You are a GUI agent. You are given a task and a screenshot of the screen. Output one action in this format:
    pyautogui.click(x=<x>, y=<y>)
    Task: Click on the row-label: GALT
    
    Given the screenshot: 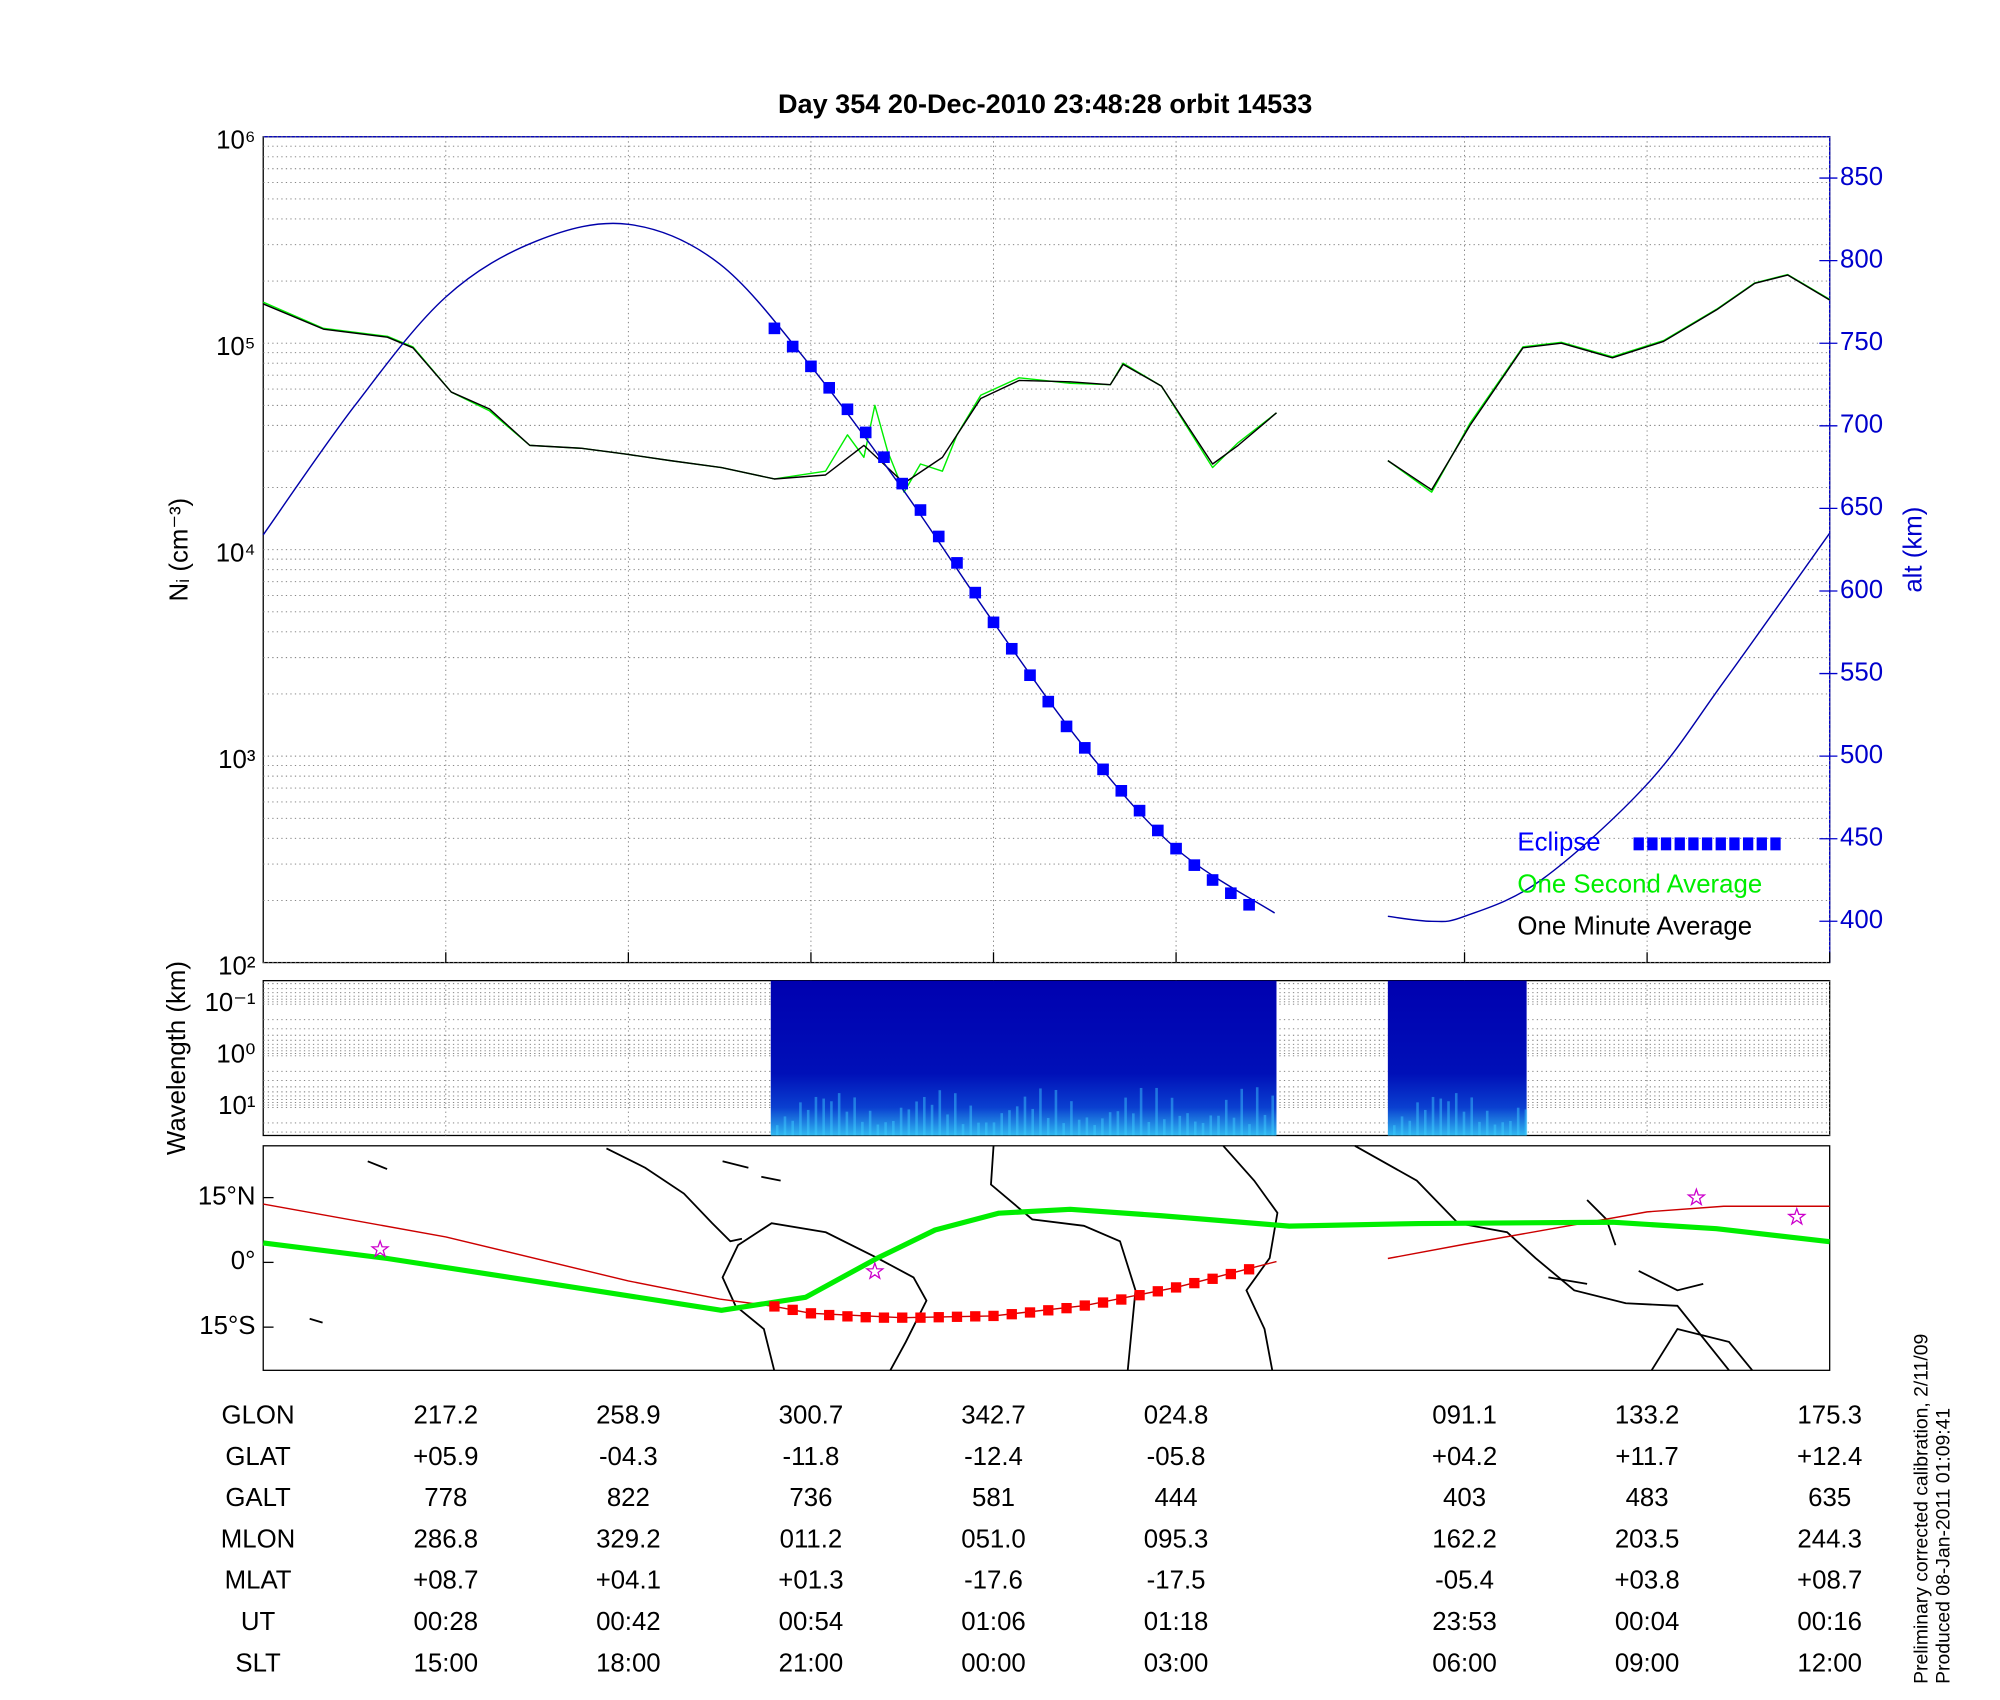 What is the action you would take?
    pyautogui.click(x=258, y=1498)
    